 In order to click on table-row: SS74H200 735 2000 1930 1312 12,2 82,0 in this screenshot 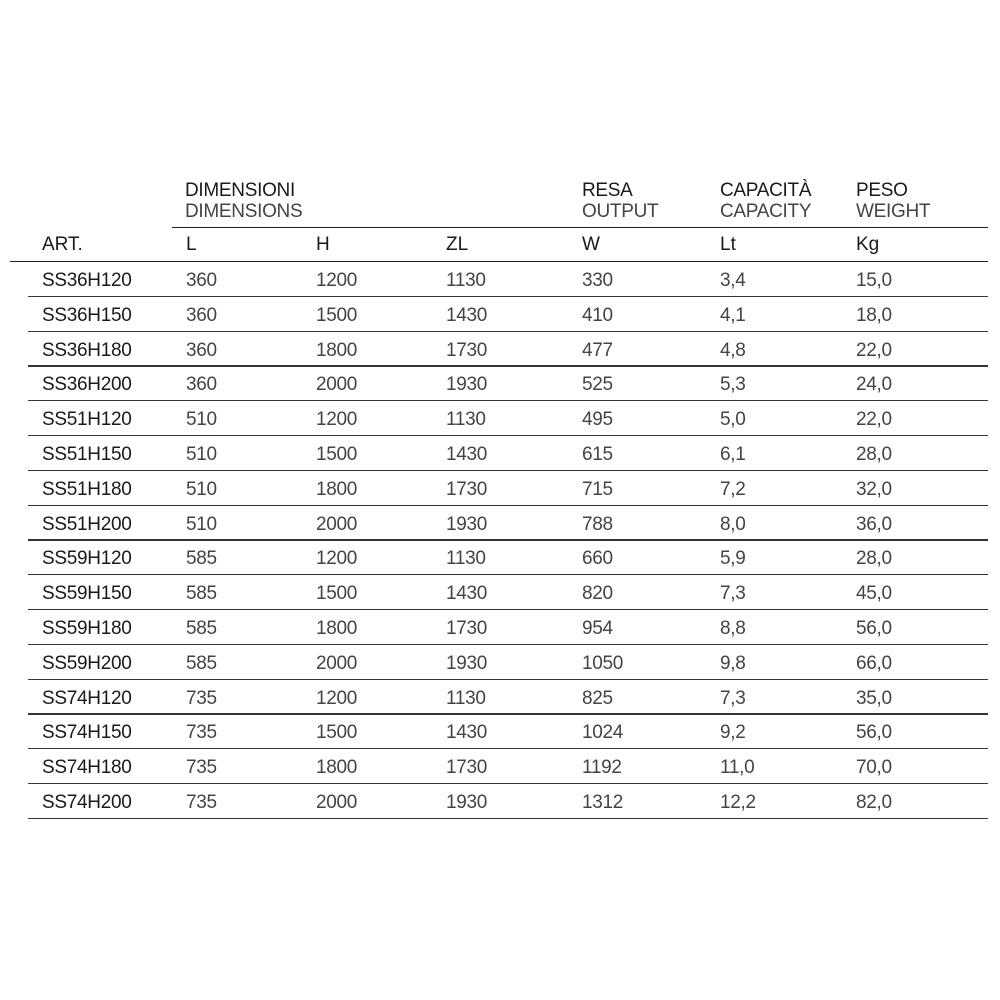, I will do `click(500, 801)`.